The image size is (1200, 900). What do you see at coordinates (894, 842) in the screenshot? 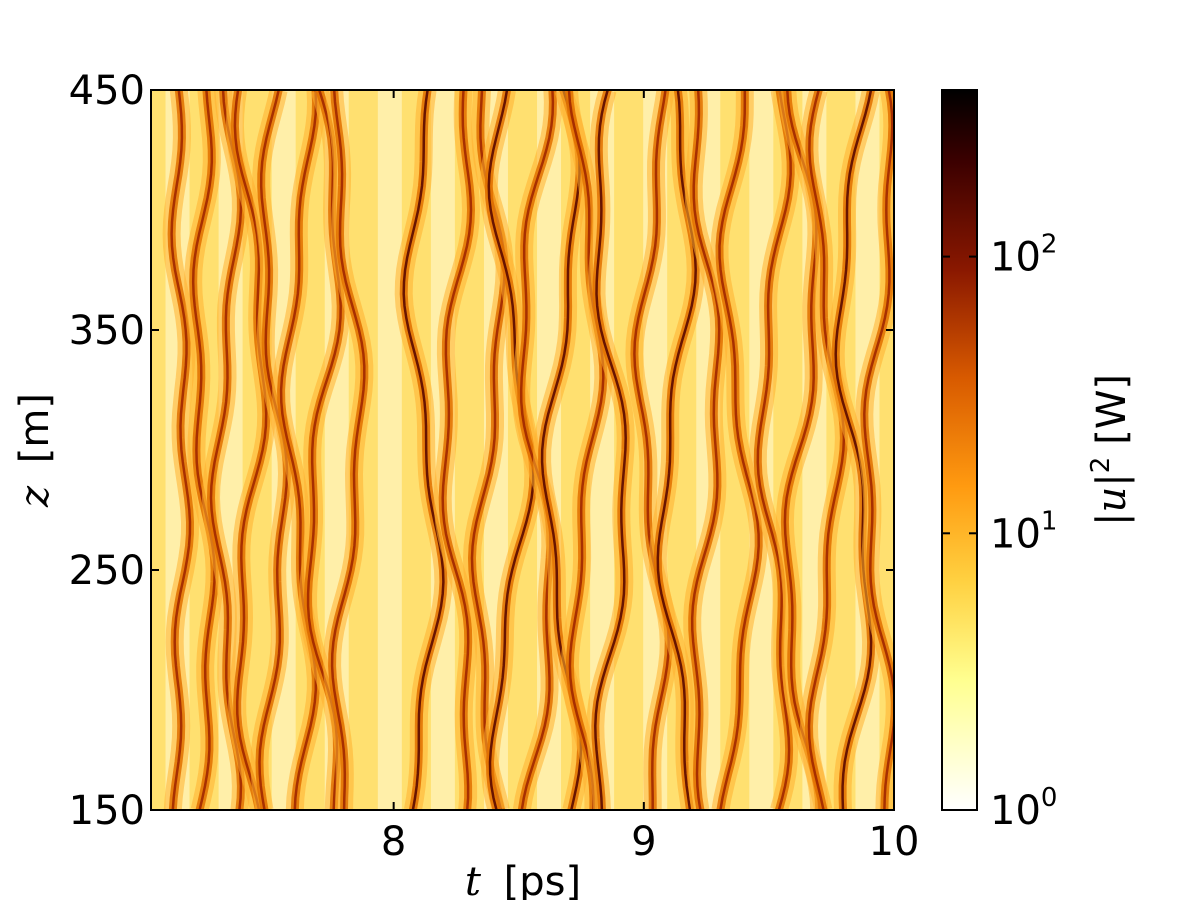
I see `x-tick-label: 10` at bounding box center [894, 842].